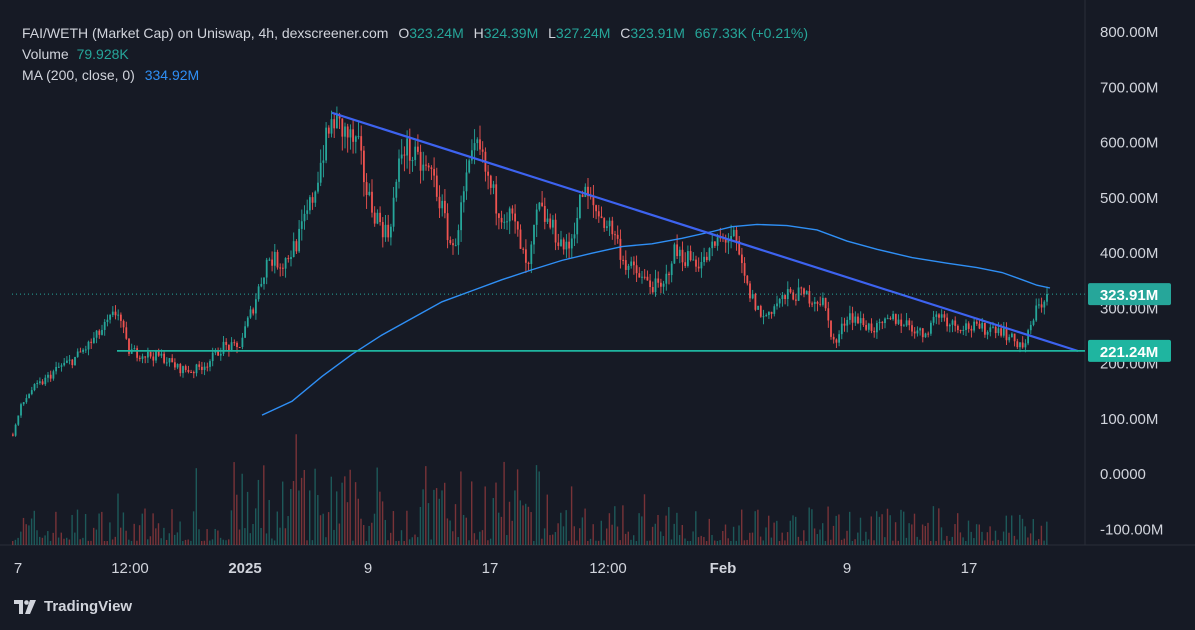 The image size is (1195, 630). What do you see at coordinates (436, 33) in the screenshot?
I see `open-value: 323.24M` at bounding box center [436, 33].